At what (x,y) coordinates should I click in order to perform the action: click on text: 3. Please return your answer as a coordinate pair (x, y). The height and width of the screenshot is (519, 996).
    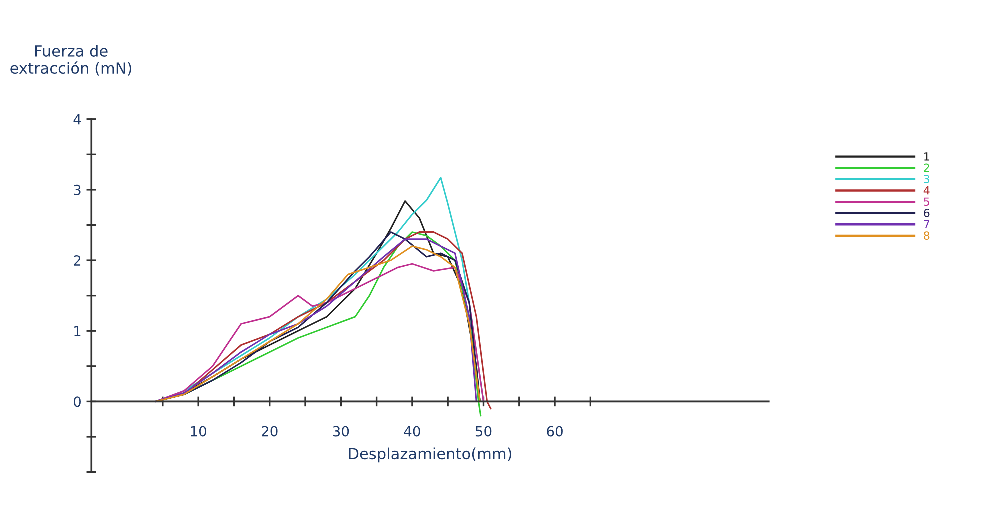
    Looking at the image, I should click on (927, 179).